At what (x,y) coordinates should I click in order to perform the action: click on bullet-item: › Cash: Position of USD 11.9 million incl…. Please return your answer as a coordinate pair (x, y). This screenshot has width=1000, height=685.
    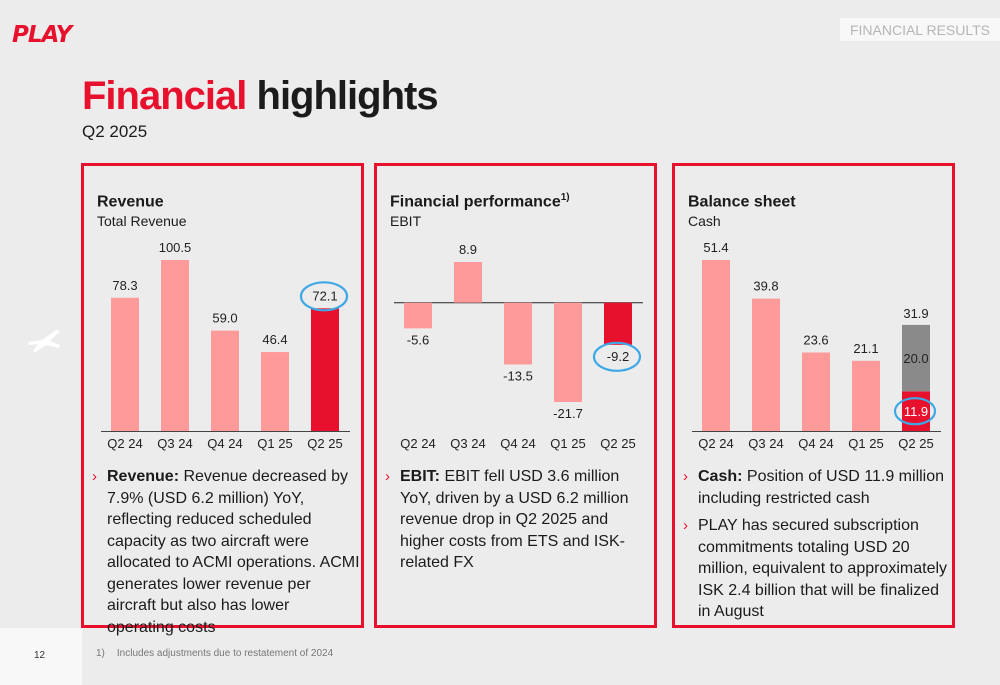
    Looking at the image, I should click on (817, 487).